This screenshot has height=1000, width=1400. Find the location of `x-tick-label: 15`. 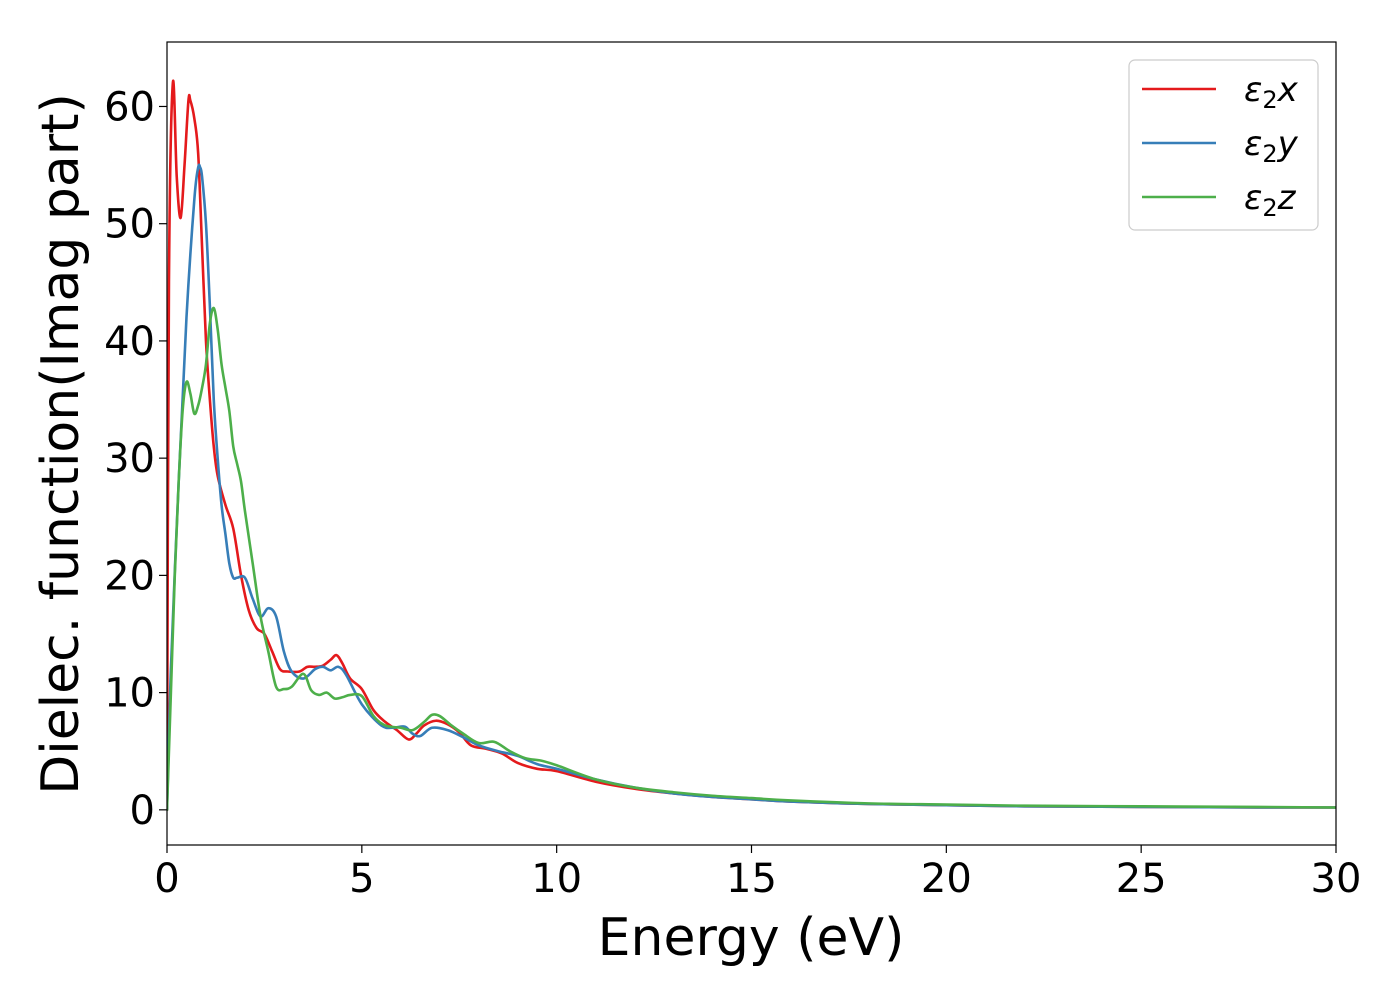

x-tick-label: 15 is located at coordinates (751, 879).